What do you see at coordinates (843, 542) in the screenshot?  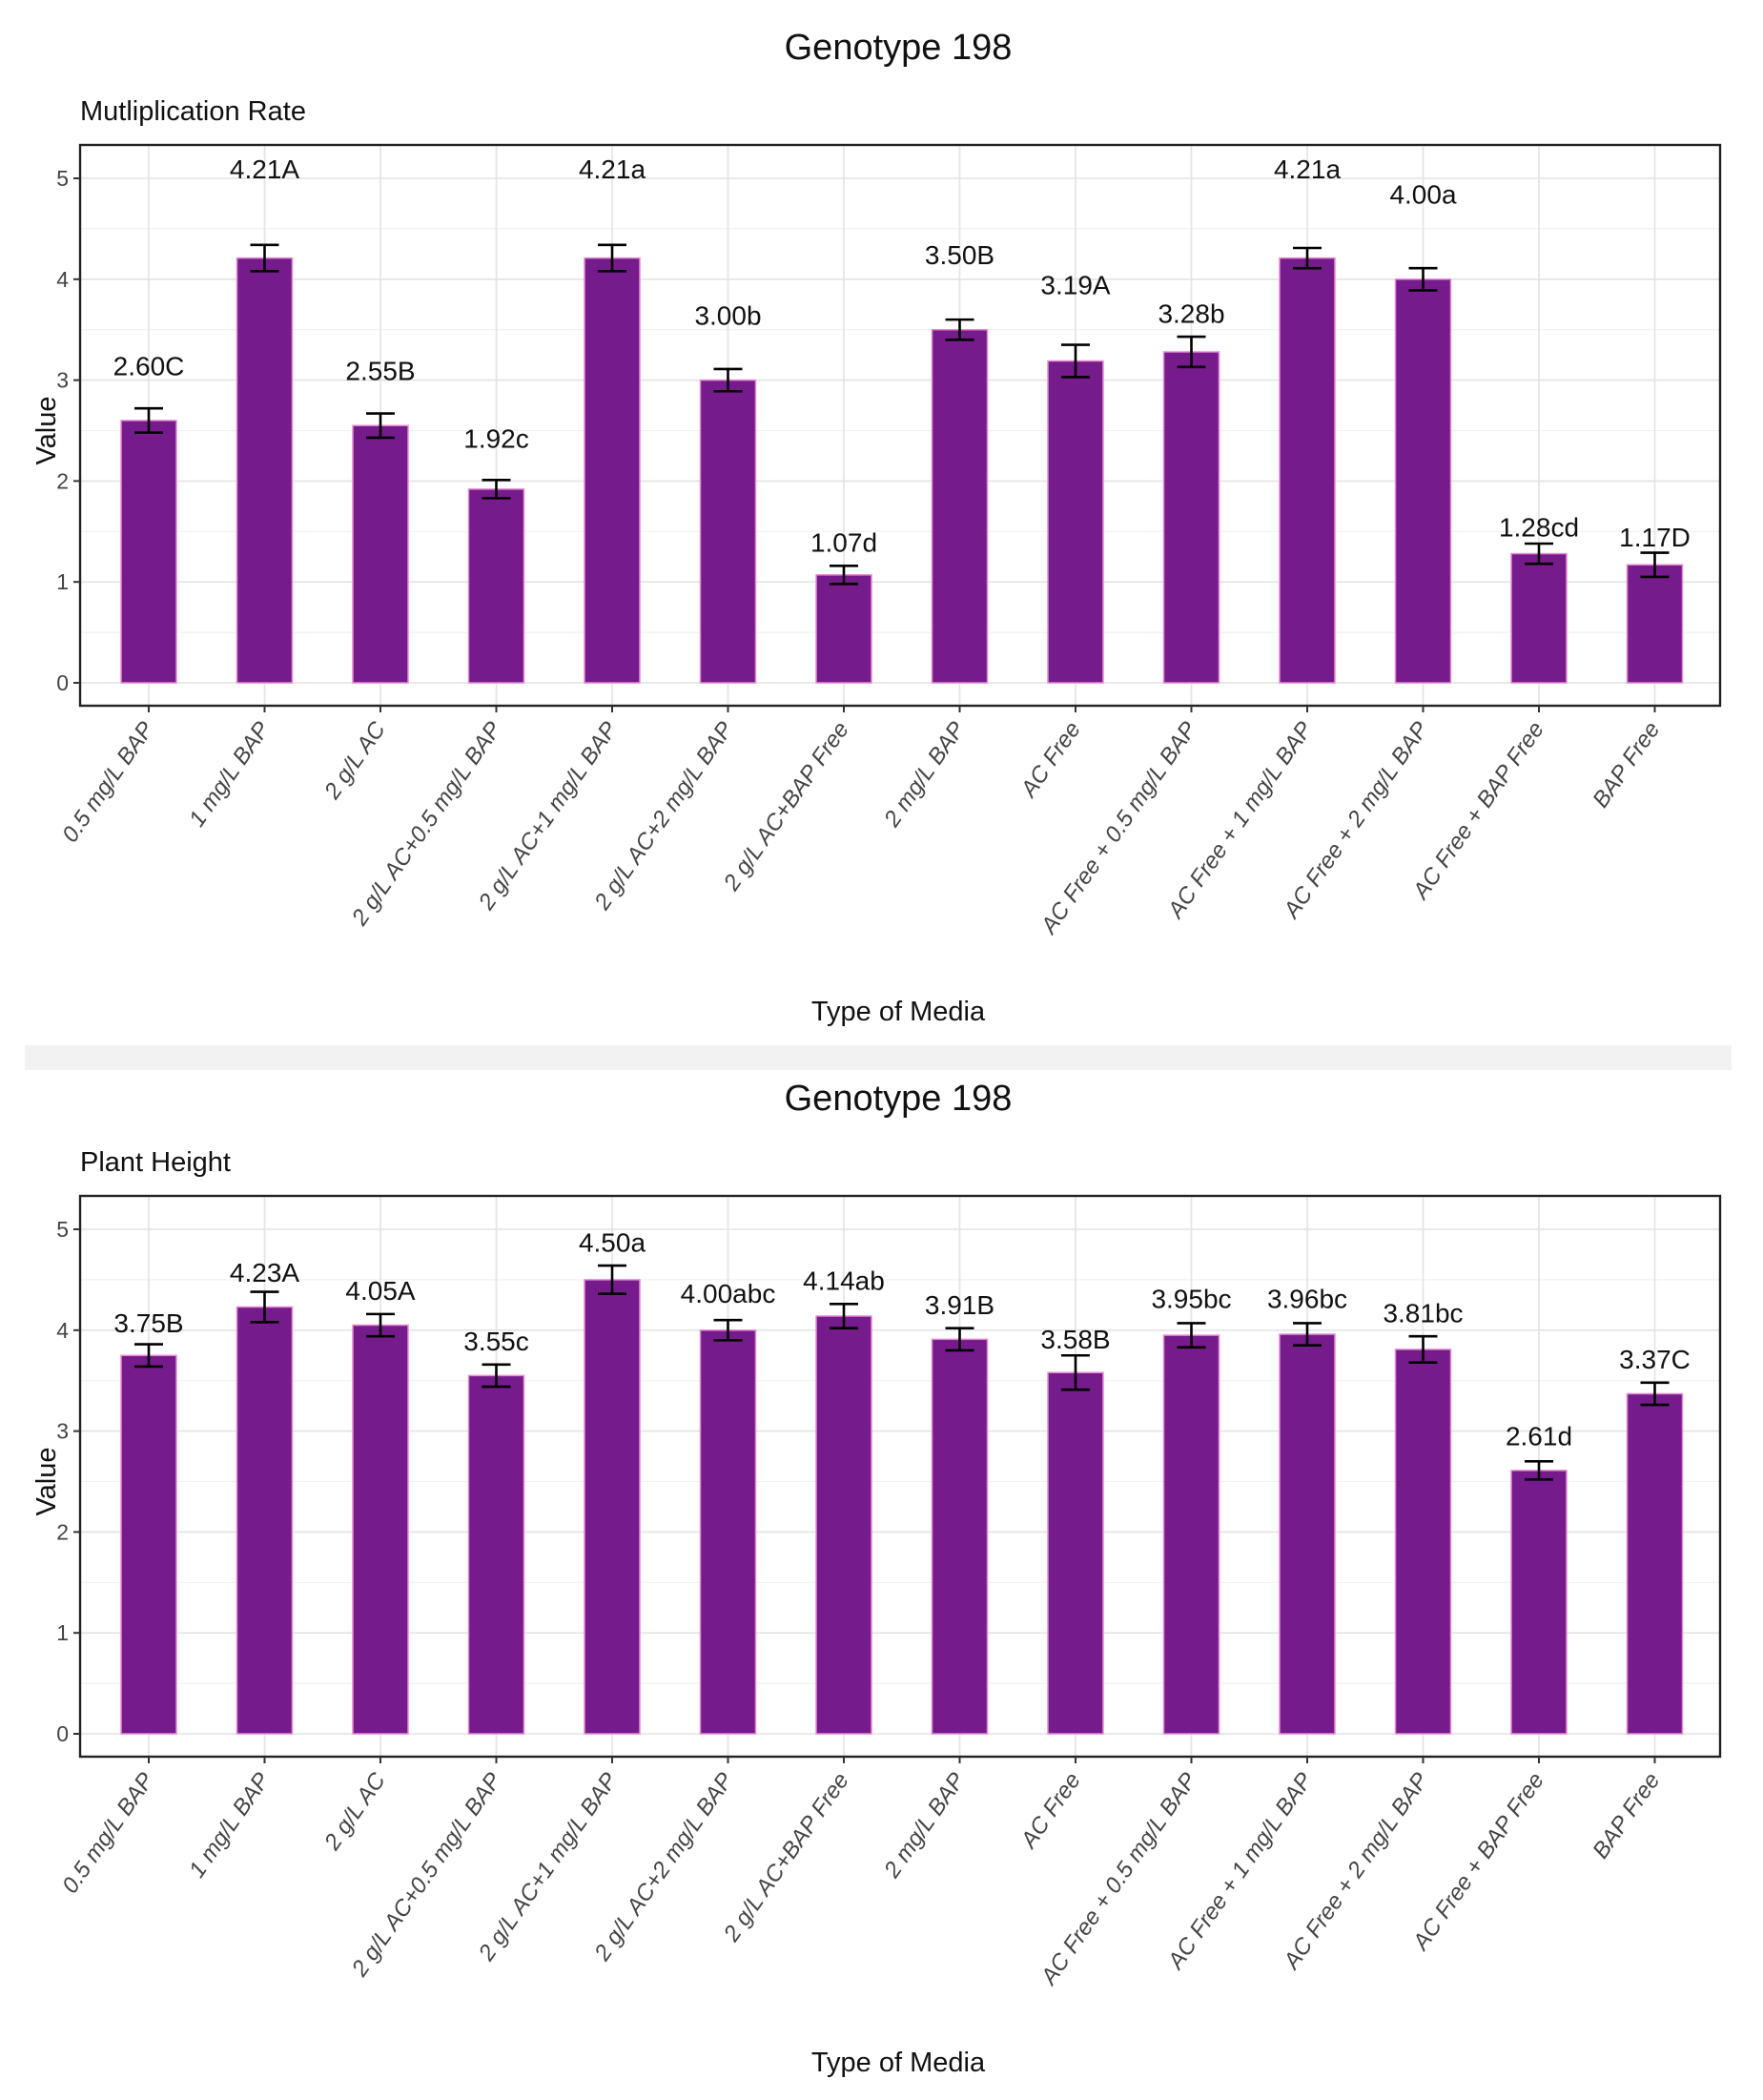 I see `bar-value-label: 1.07d` at bounding box center [843, 542].